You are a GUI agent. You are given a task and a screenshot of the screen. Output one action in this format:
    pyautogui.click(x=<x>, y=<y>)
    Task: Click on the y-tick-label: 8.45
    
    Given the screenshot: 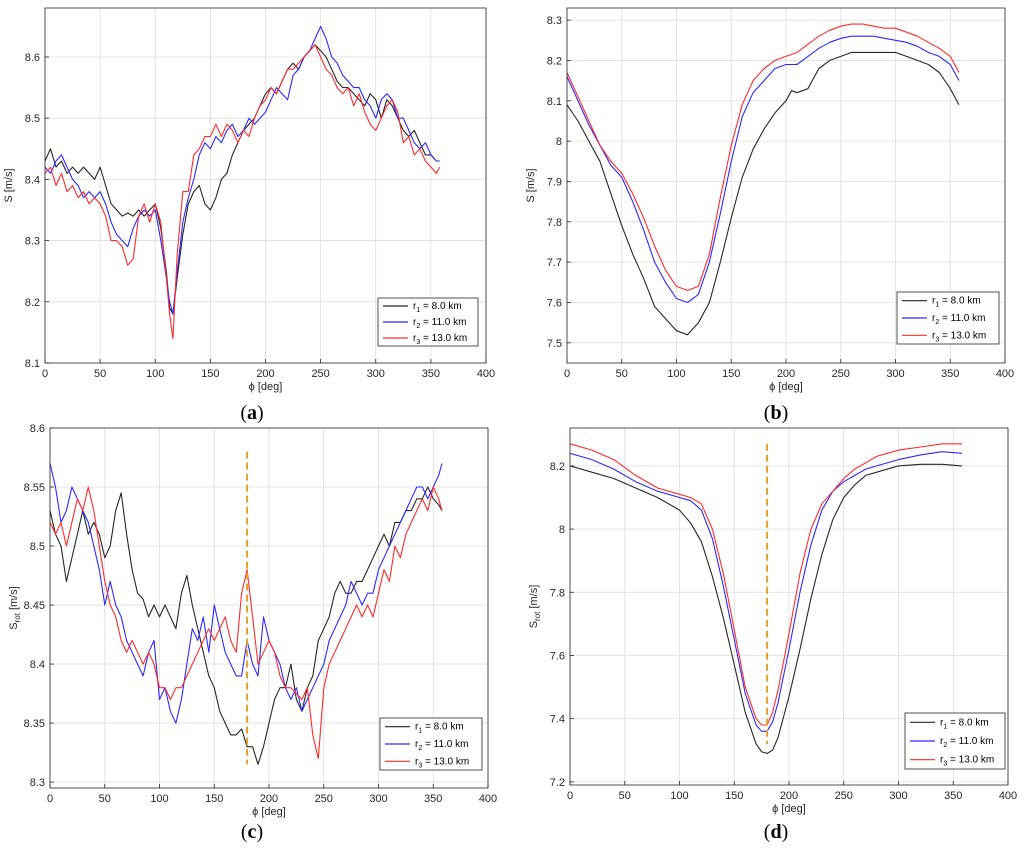 What is the action you would take?
    pyautogui.click(x=34, y=606)
    